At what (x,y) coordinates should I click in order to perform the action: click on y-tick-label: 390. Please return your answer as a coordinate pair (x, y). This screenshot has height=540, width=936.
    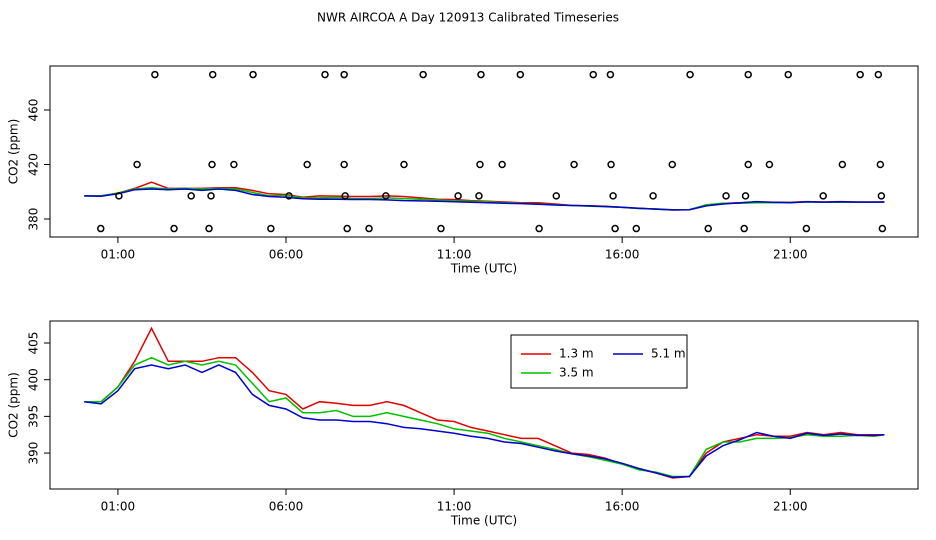
    Looking at the image, I should click on (34, 453).